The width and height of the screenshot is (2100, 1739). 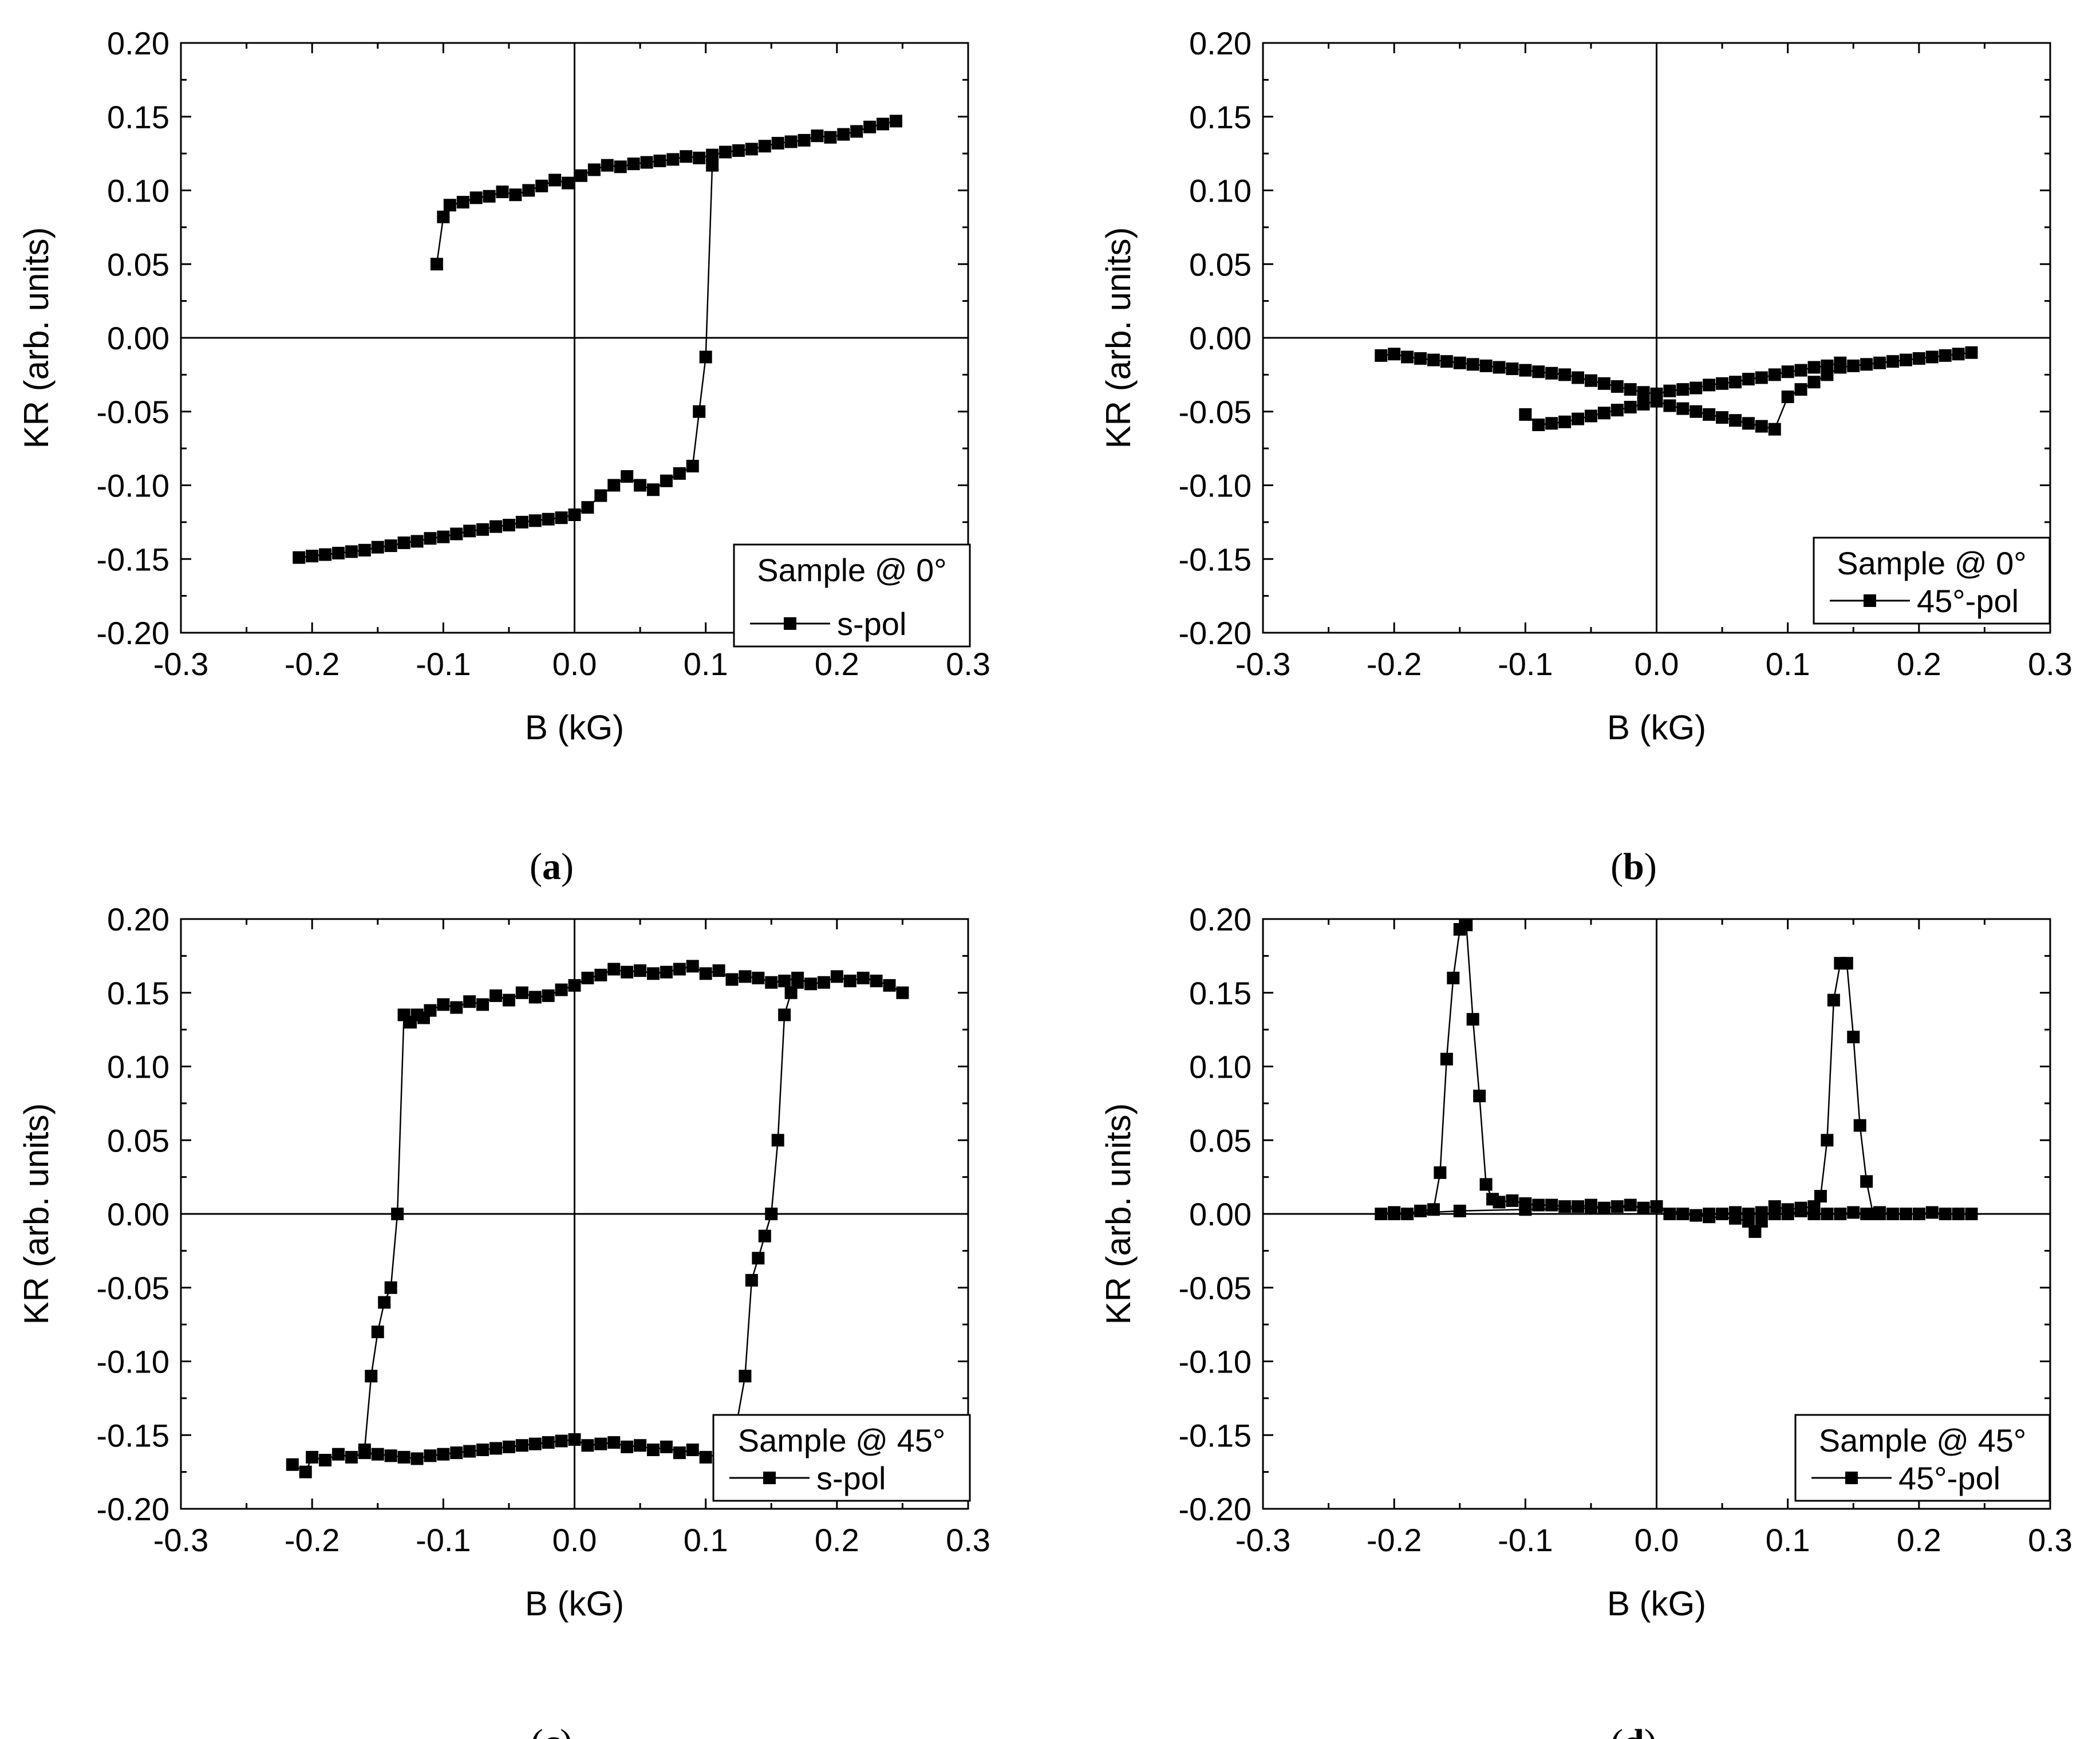 I want to click on legend-box, so click(x=852, y=595).